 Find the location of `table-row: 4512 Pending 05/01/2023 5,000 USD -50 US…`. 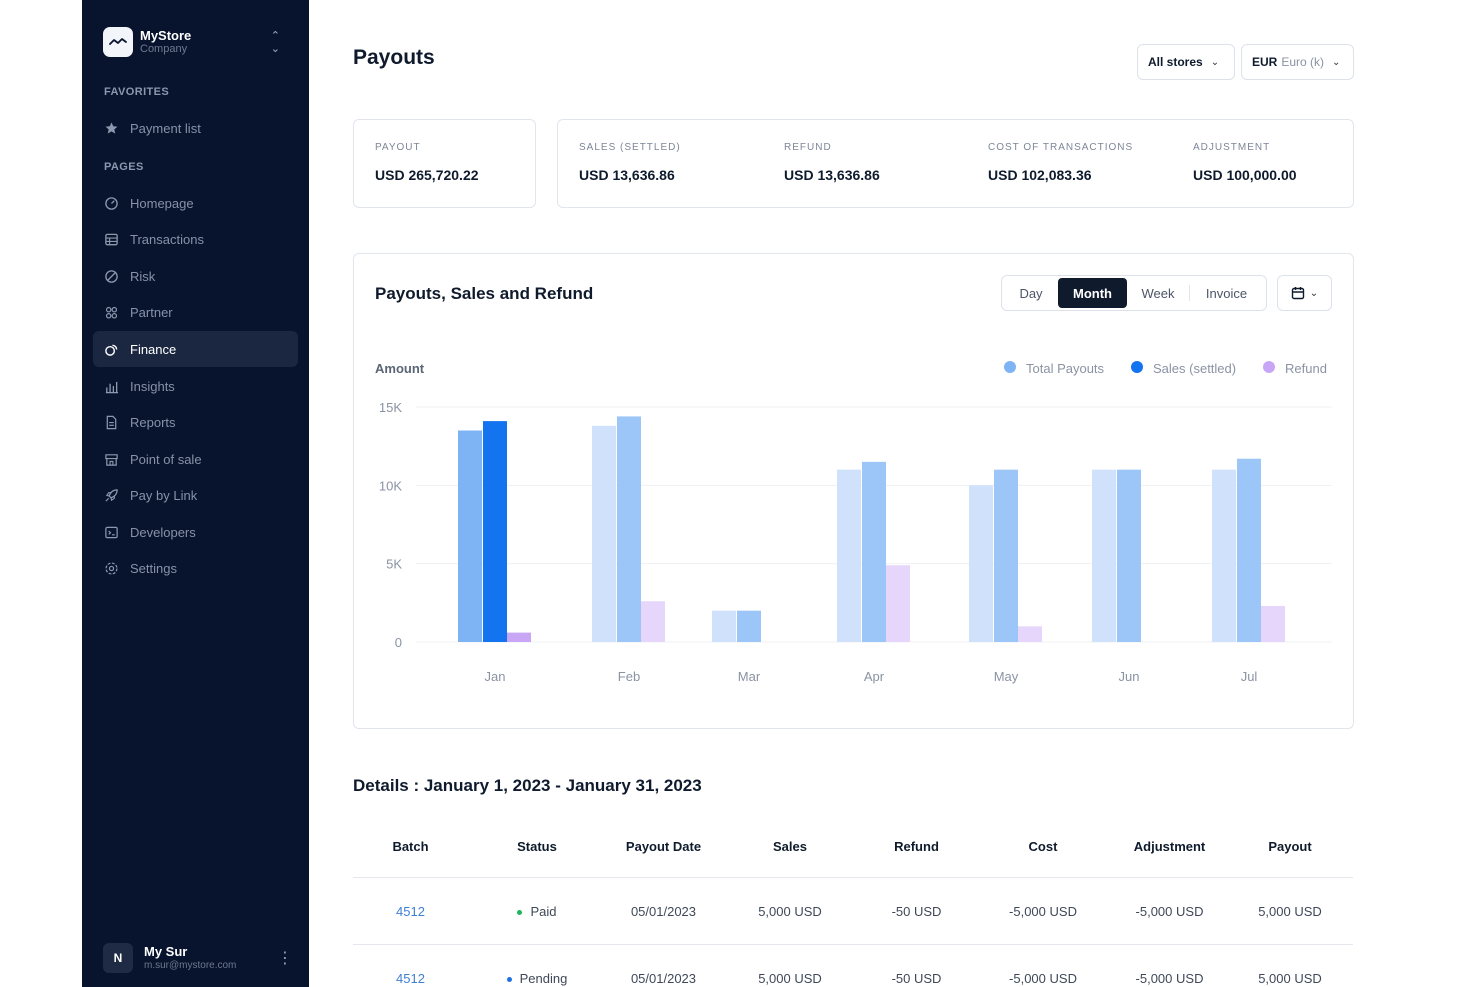

table-row: 4512 Pending 05/01/2023 5,000 USD -50 US… is located at coordinates (853, 966).